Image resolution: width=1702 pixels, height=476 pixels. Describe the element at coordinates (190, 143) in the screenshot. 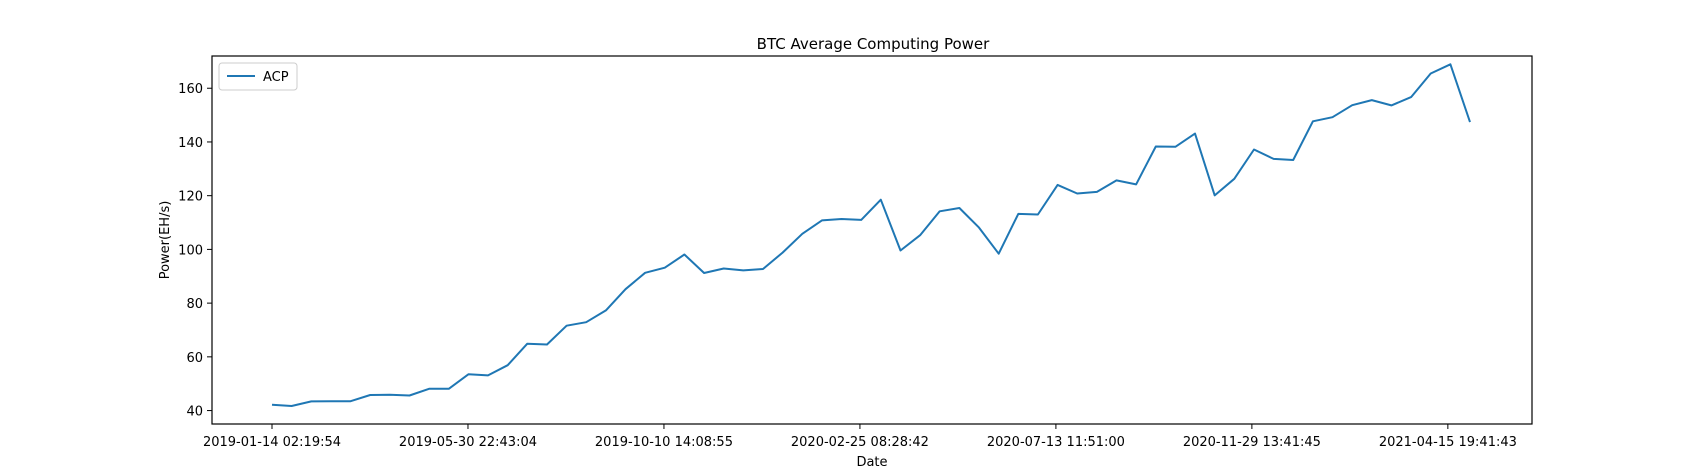

I see `y-tick-label: 140` at that location.